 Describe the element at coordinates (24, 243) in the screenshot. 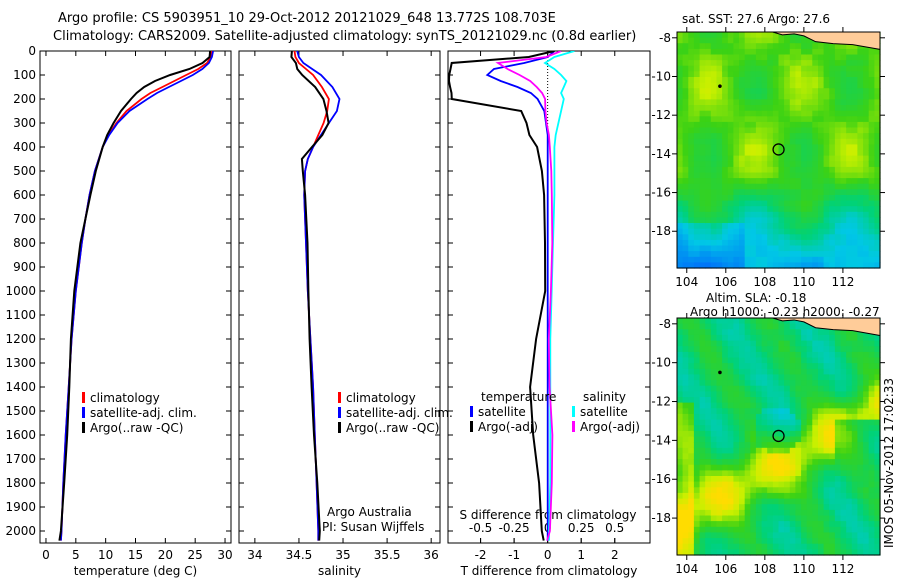

I see `y-tick-label: 800` at that location.